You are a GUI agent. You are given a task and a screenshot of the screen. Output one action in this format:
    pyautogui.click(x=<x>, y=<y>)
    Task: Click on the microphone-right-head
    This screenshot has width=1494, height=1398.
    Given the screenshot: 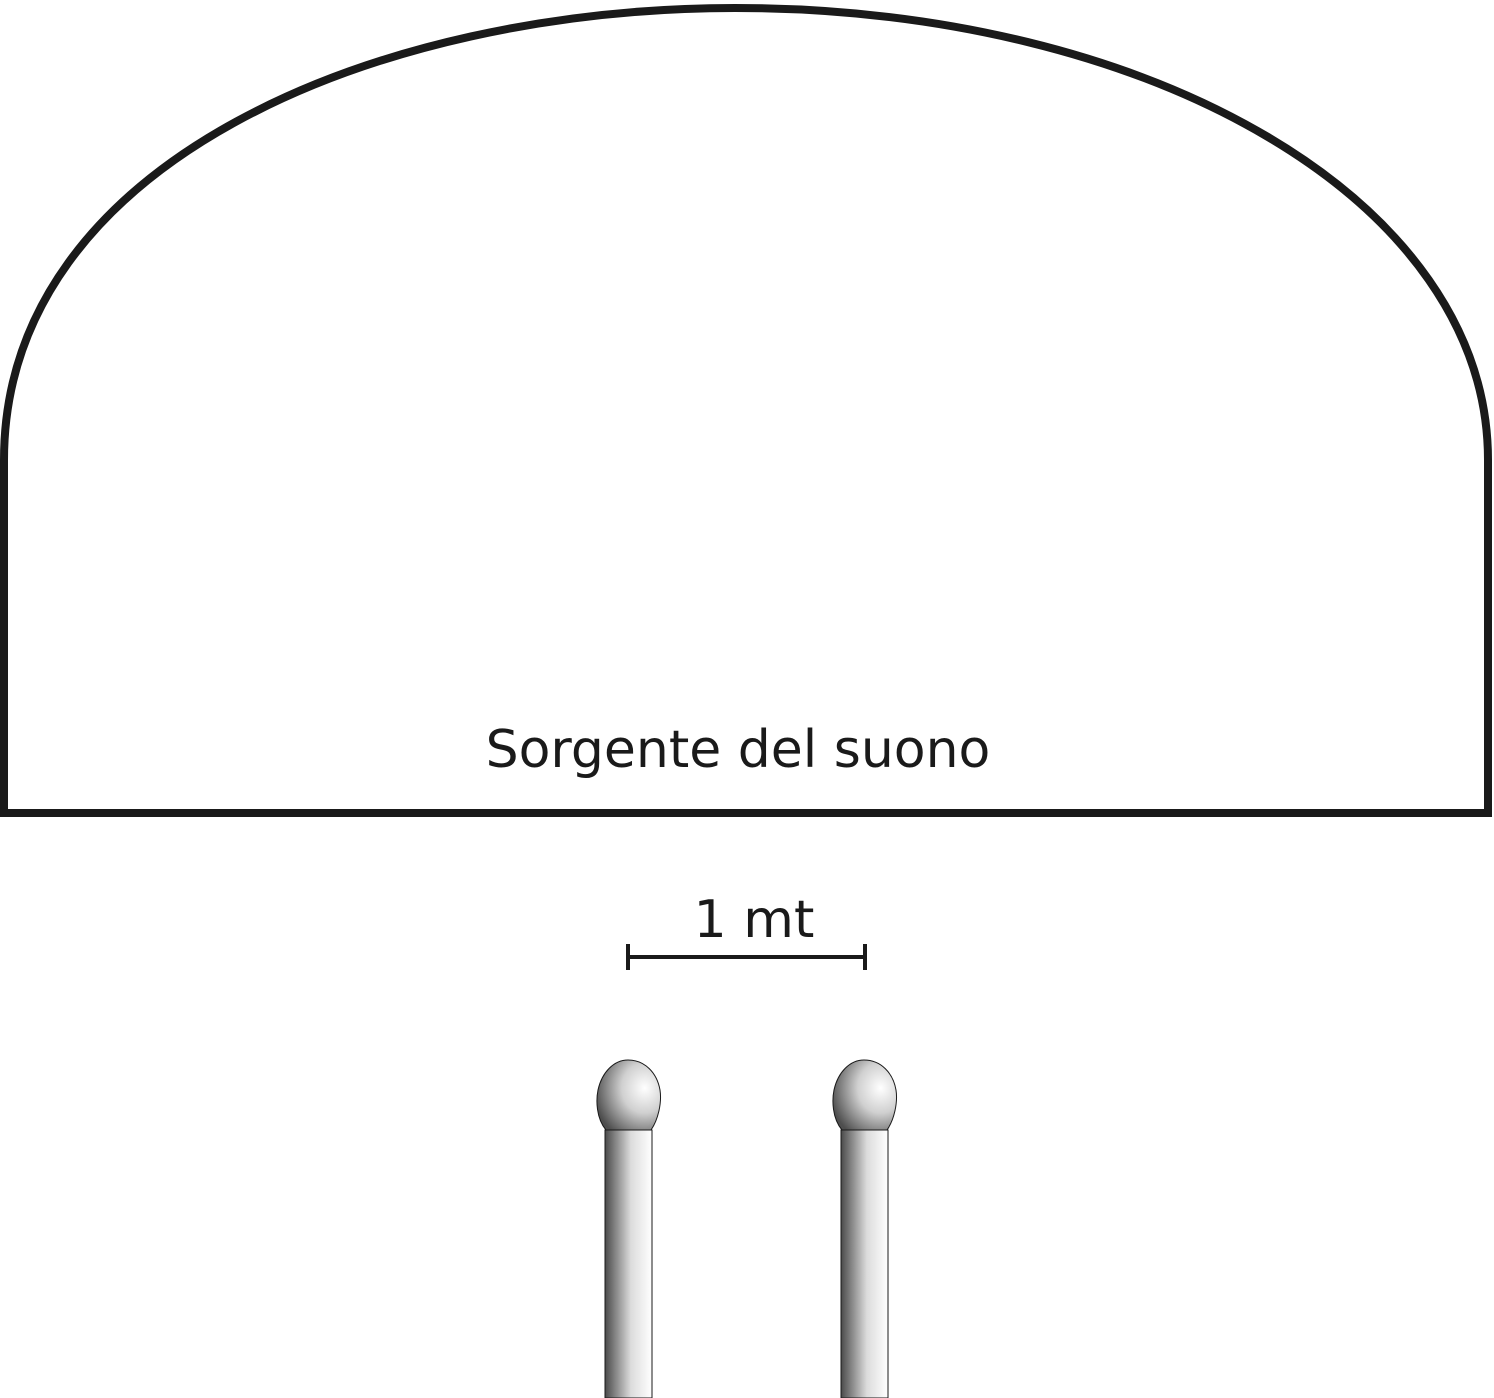 What is the action you would take?
    pyautogui.click(x=864, y=1095)
    